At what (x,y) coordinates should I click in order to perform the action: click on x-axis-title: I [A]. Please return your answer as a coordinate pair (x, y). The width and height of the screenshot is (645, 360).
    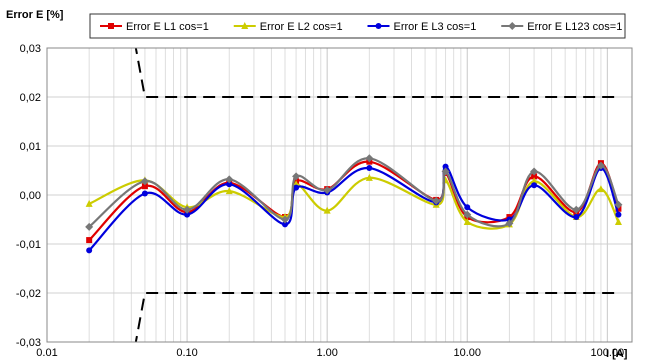
    Looking at the image, I should click on (617, 354).